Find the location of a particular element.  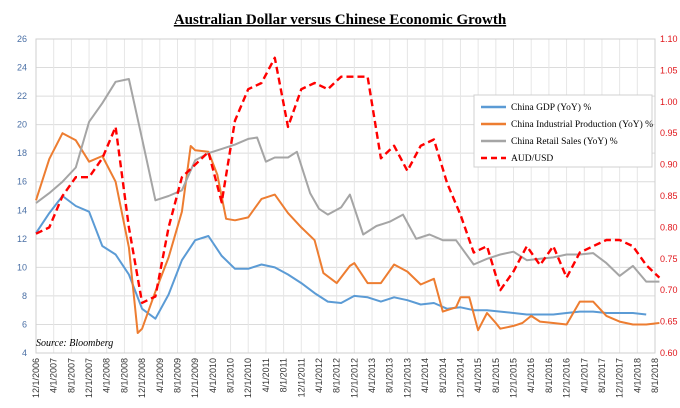

left-tick-label: 14 is located at coordinates (22, 210).